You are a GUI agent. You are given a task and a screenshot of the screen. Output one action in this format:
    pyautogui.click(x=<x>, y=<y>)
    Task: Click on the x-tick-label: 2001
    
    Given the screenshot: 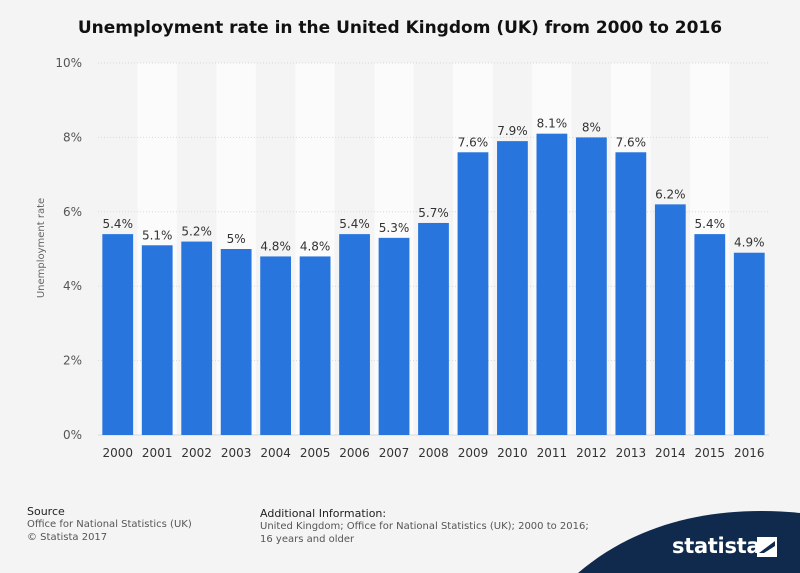 What is the action you would take?
    pyautogui.click(x=157, y=453)
    